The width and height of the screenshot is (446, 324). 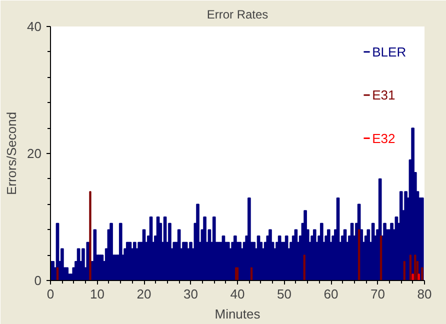 I want to click on chart-title: Error Rates, so click(x=237, y=15).